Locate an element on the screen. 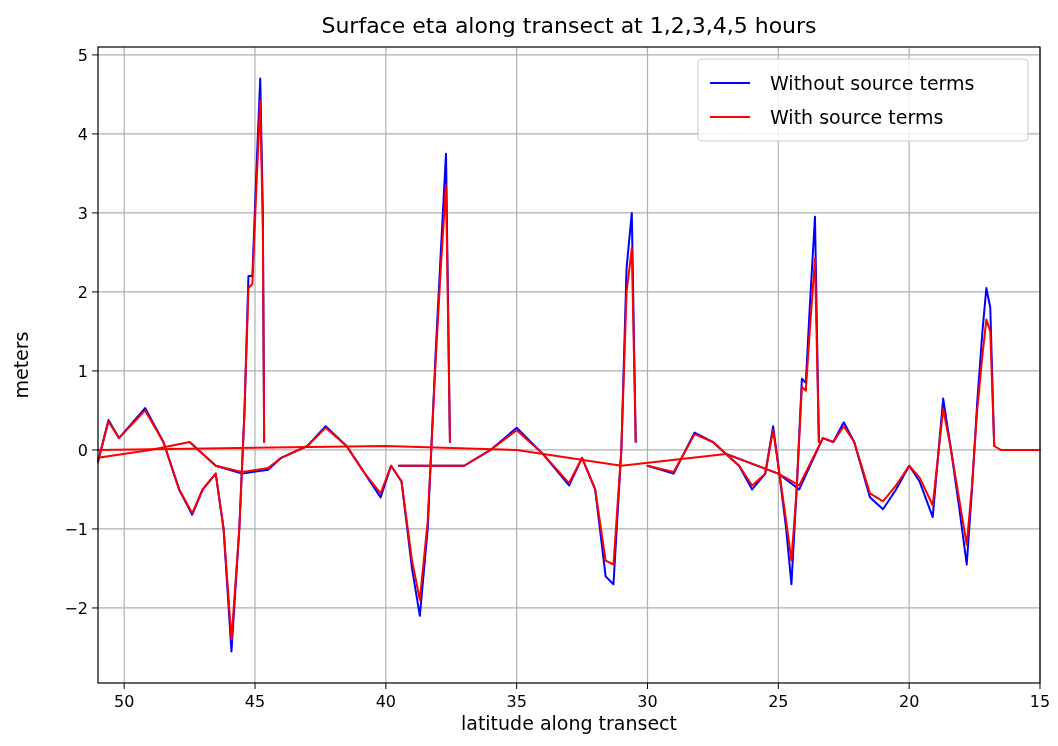 The width and height of the screenshot is (1058, 746). x-axis-title: latitude along transect is located at coordinates (569, 723).